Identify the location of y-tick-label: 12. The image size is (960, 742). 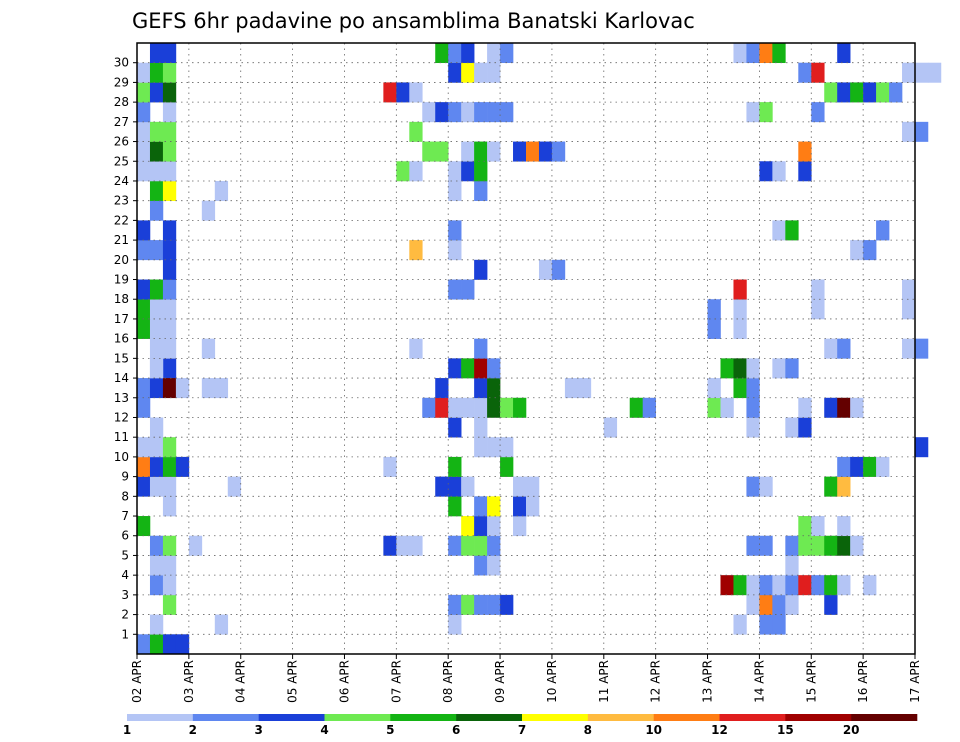
(121, 417).